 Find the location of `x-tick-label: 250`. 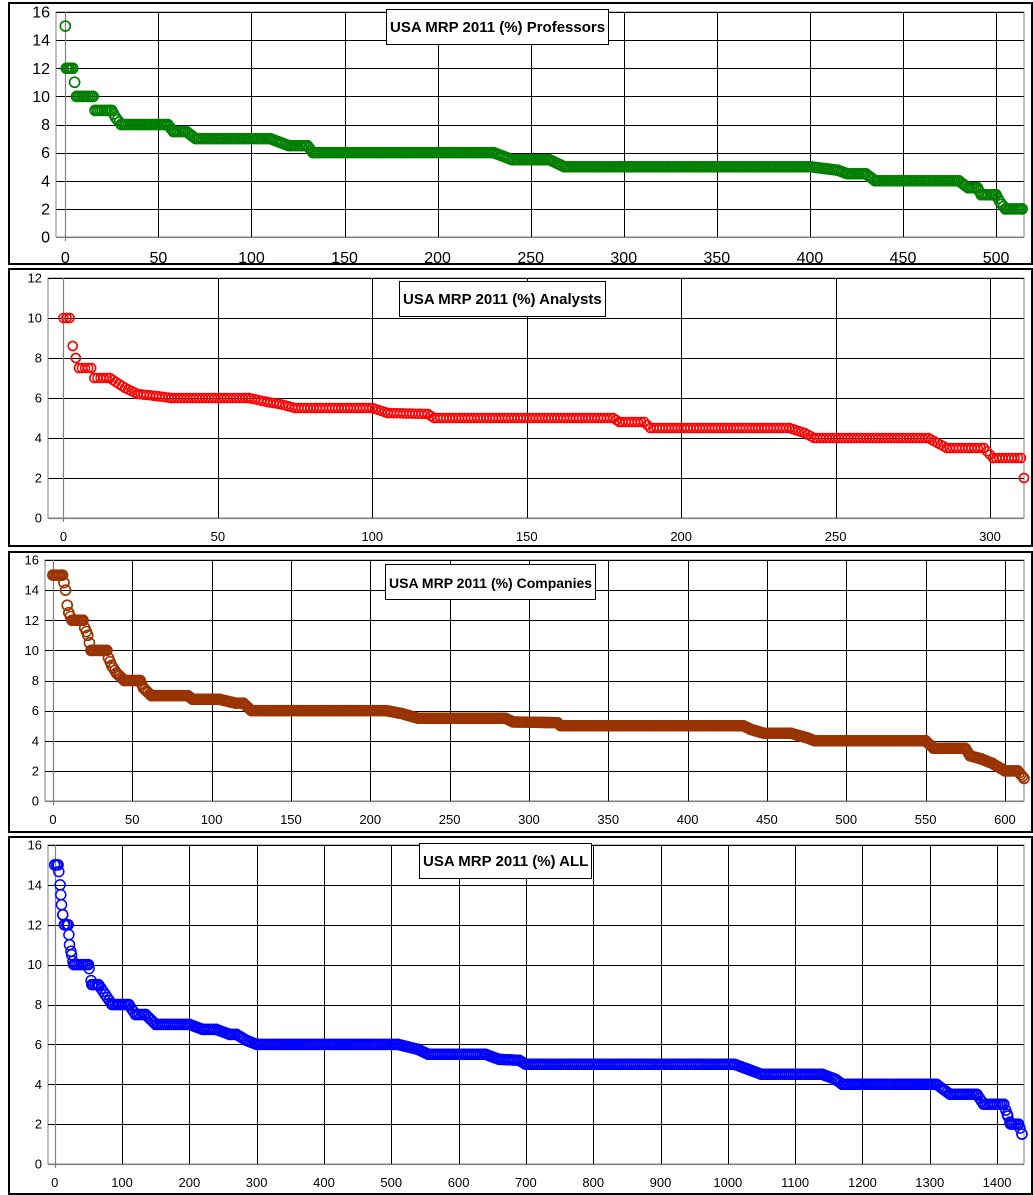

x-tick-label: 250 is located at coordinates (836, 536).